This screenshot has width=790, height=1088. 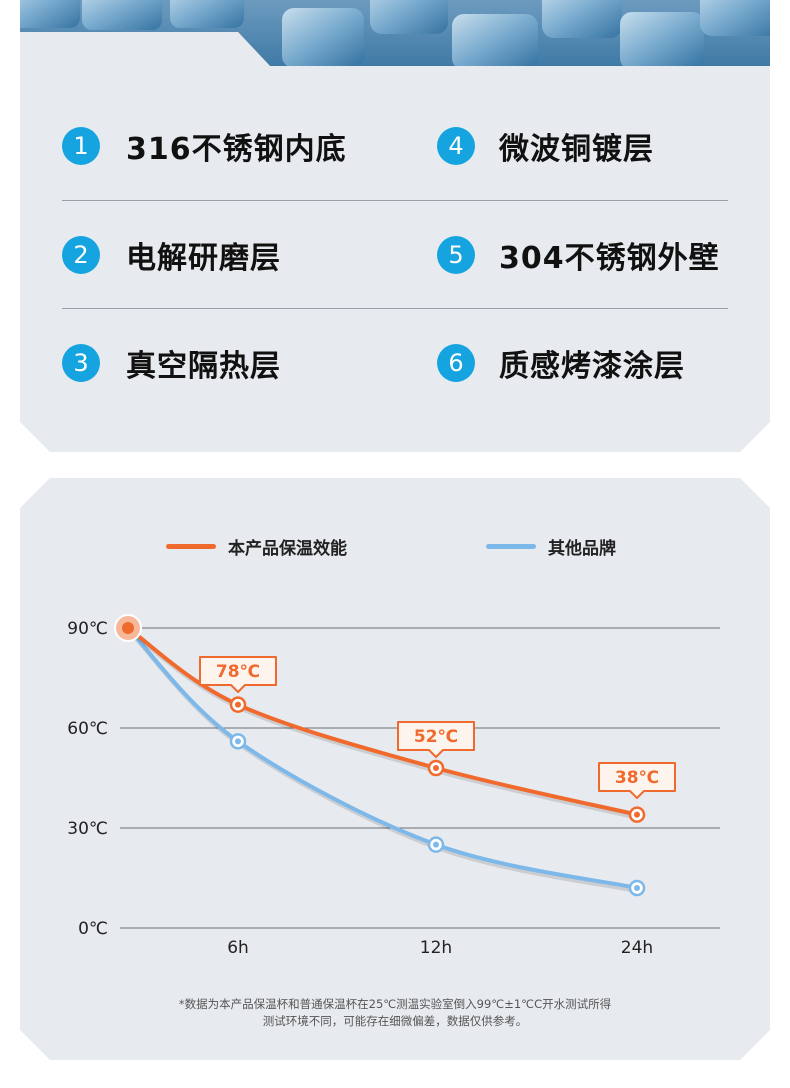 I want to click on layer-label: 电解研磨层, so click(x=203, y=258).